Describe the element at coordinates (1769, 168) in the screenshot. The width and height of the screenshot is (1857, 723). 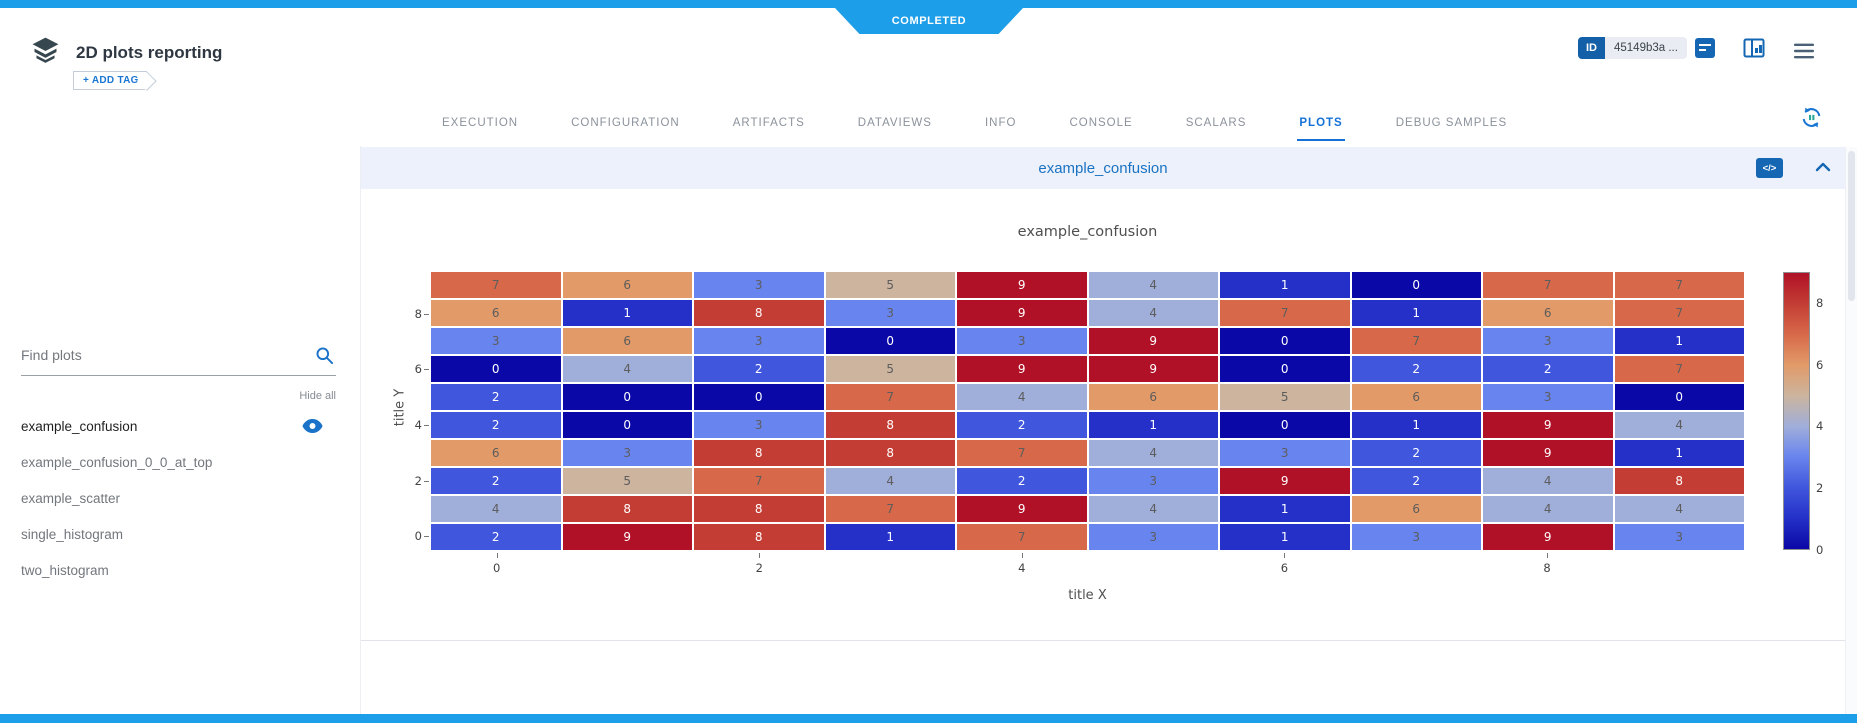
I see `view-code-icon: </>` at that location.